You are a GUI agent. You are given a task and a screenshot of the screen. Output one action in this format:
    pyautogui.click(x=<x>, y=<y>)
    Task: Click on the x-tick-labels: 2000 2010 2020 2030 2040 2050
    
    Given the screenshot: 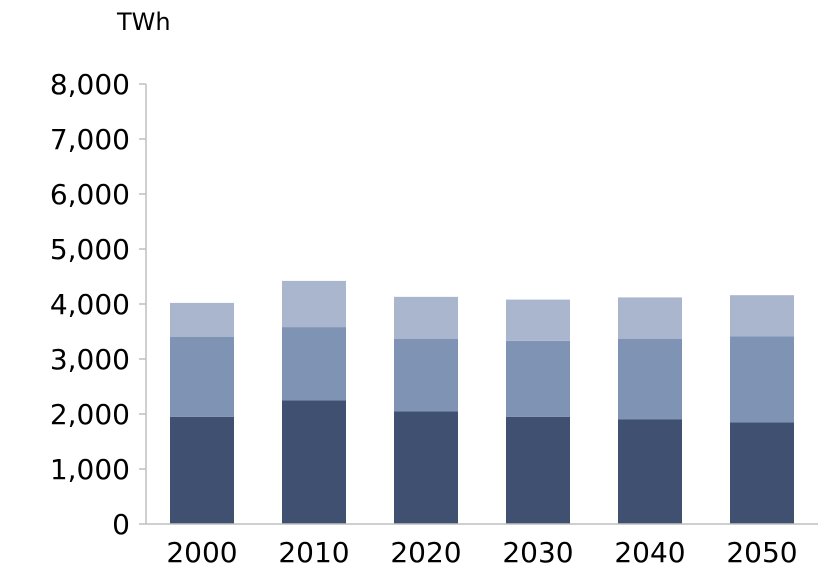 What is the action you would take?
    pyautogui.click(x=481, y=552)
    